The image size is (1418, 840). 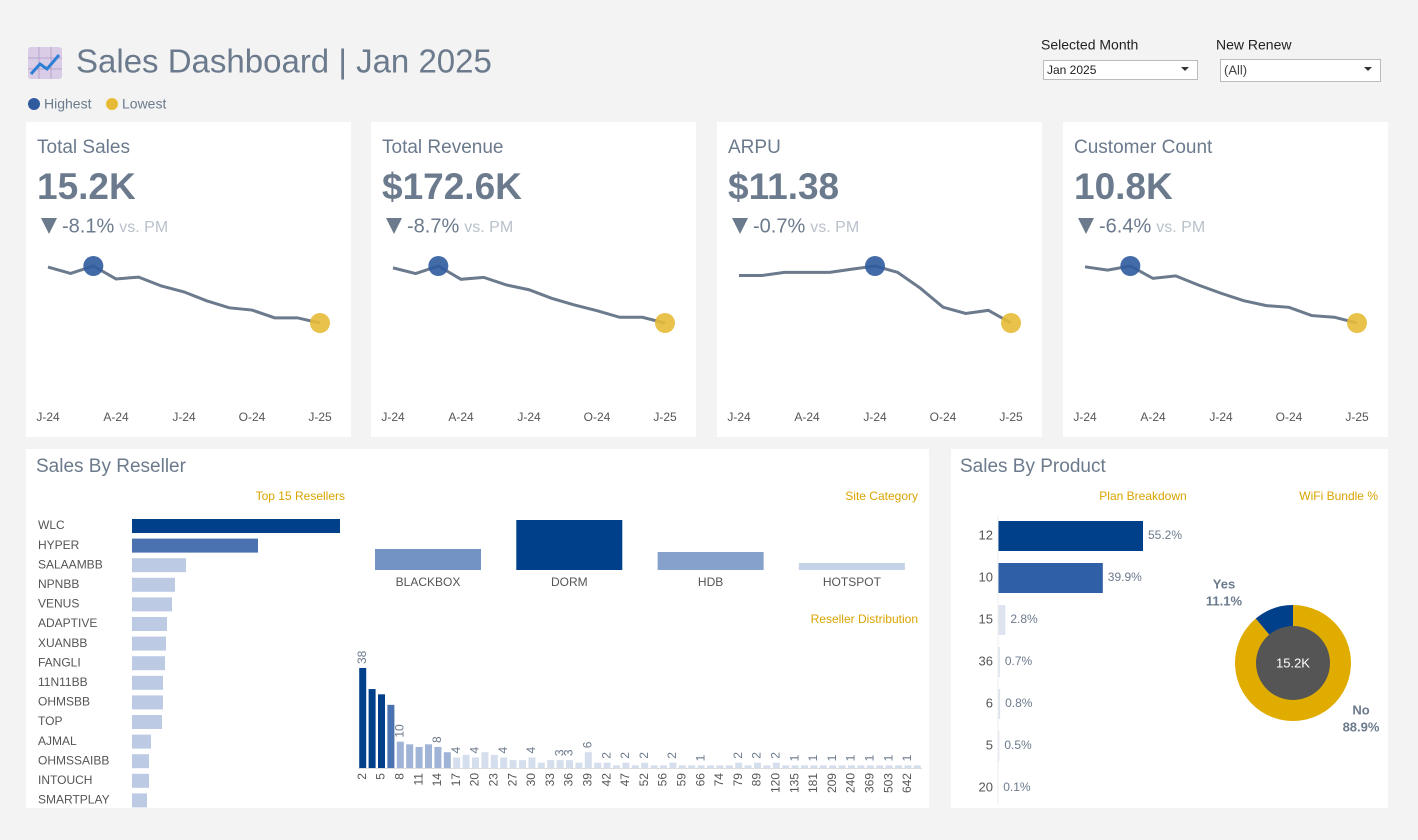 What do you see at coordinates (59, 545) in the screenshot?
I see `reseller-label: HYPER` at bounding box center [59, 545].